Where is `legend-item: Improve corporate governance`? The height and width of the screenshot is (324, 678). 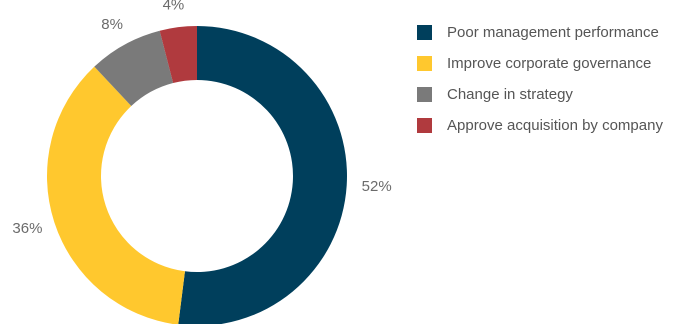
legend-item: Improve corporate governance is located at coordinates (540, 63).